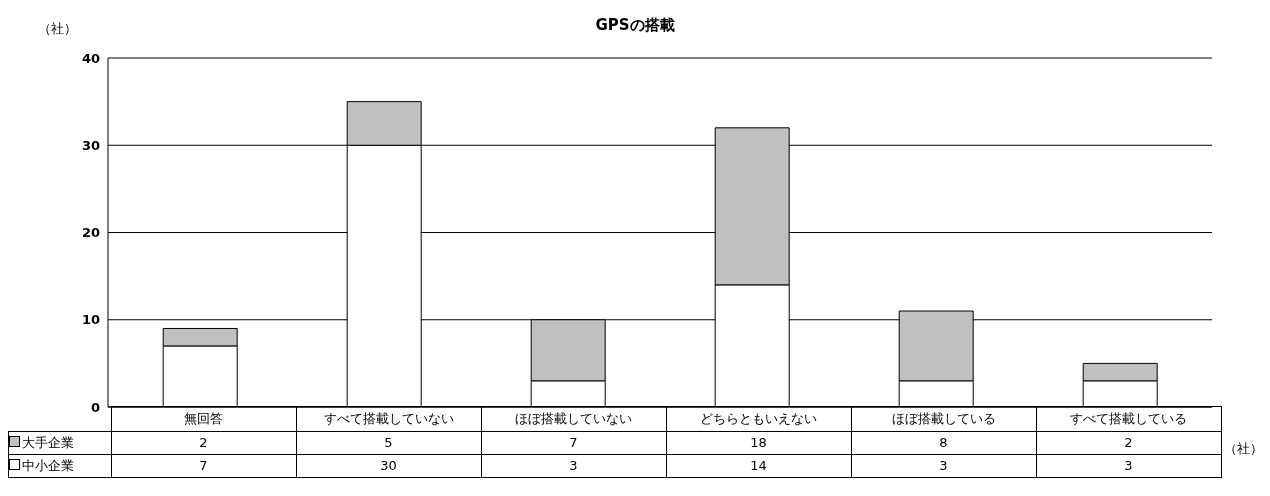 The width and height of the screenshot is (1270, 496). What do you see at coordinates (203, 418) in the screenshot?
I see `x-tick-label: 無回答` at bounding box center [203, 418].